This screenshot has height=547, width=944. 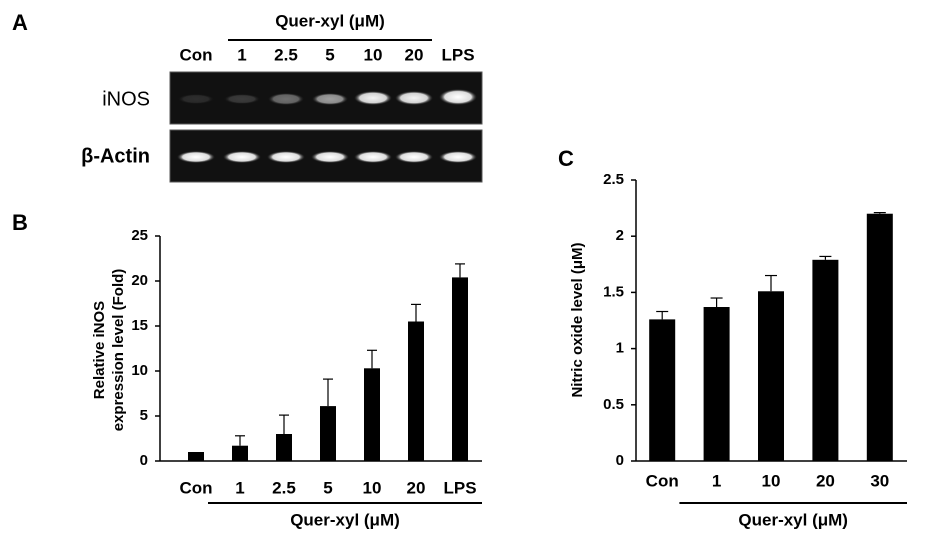 What do you see at coordinates (566, 158) in the screenshot?
I see `panel-label: C` at bounding box center [566, 158].